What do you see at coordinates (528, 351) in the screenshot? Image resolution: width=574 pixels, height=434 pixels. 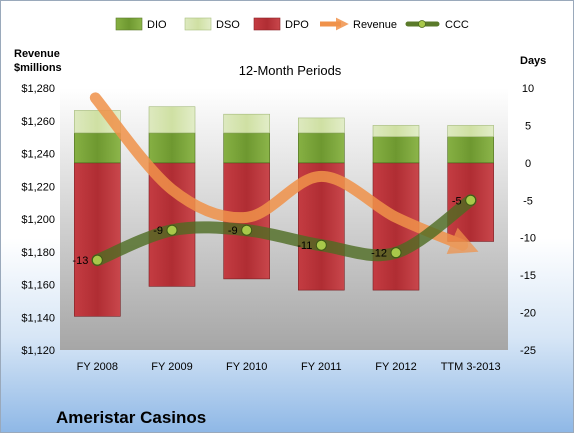 I see `right-tick-label: -25` at bounding box center [528, 351].